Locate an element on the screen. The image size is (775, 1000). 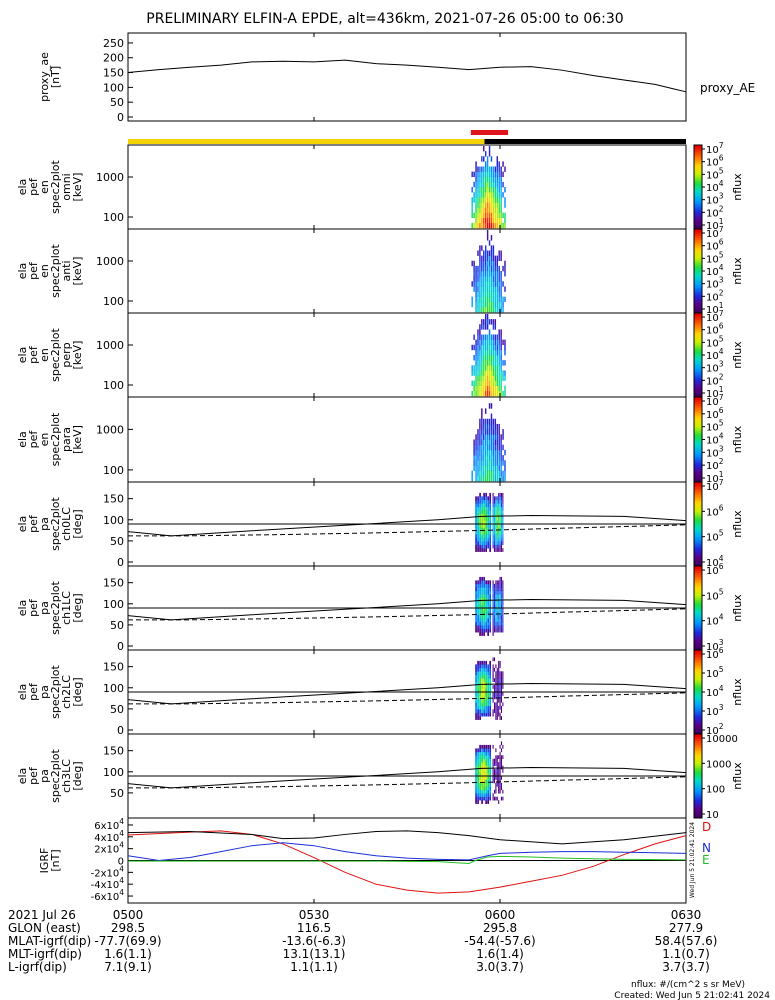
sunlit-bar is located at coordinates (306, 141).